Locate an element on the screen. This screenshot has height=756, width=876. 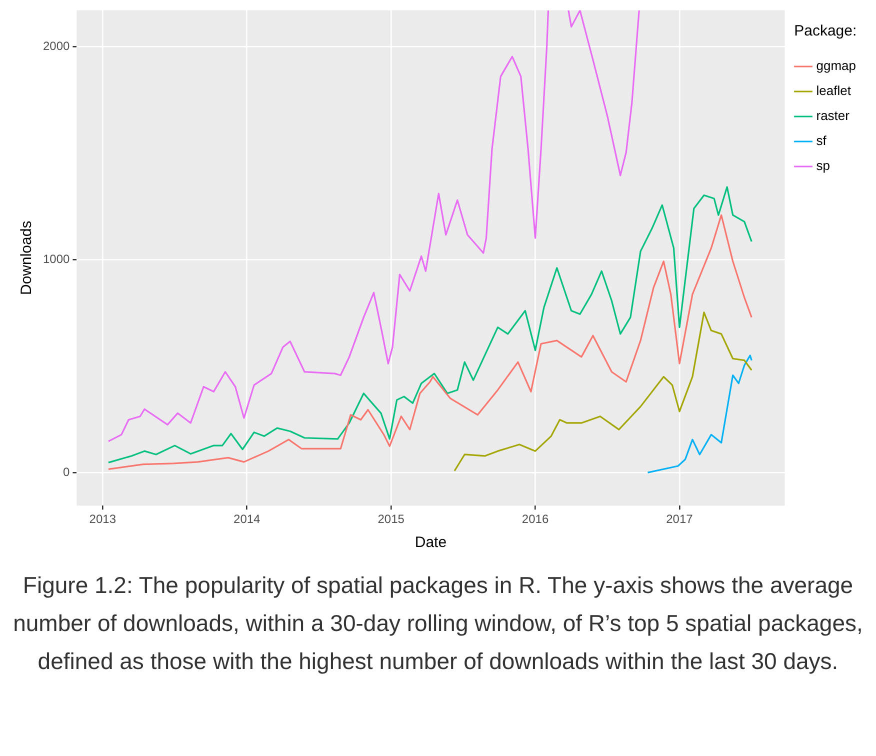
legend-label: ggmap is located at coordinates (836, 66).